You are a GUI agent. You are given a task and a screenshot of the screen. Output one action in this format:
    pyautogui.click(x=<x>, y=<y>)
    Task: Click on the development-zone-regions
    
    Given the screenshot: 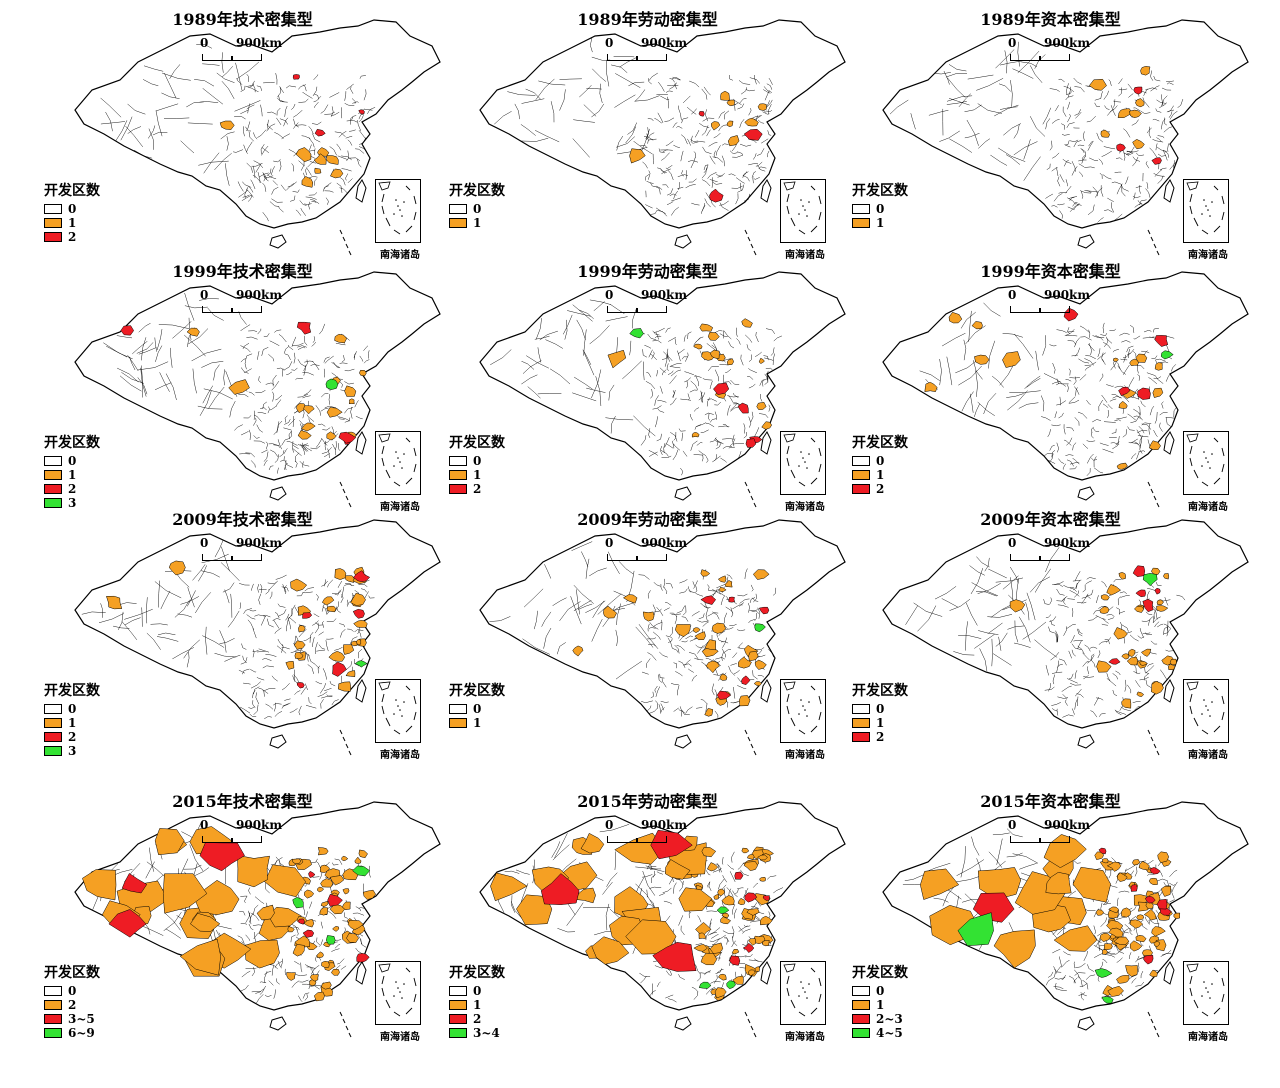 What is the action you would take?
    pyautogui.click(x=1125, y=115)
    